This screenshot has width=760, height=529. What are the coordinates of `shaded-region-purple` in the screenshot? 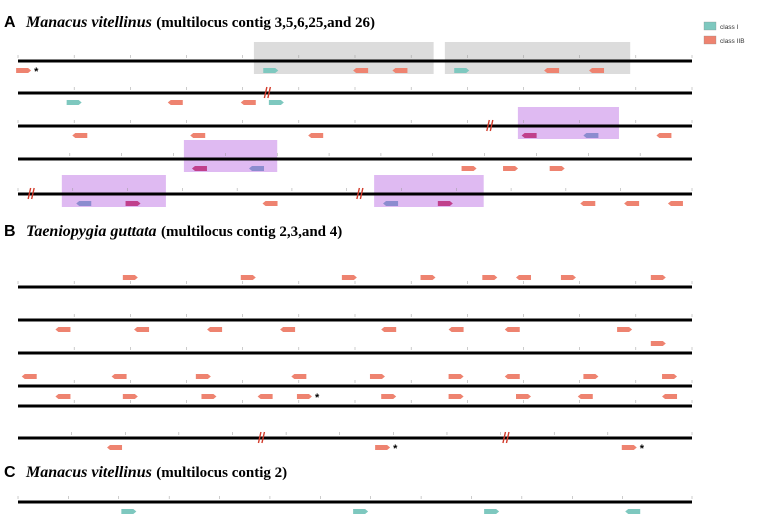 It's located at (113, 191).